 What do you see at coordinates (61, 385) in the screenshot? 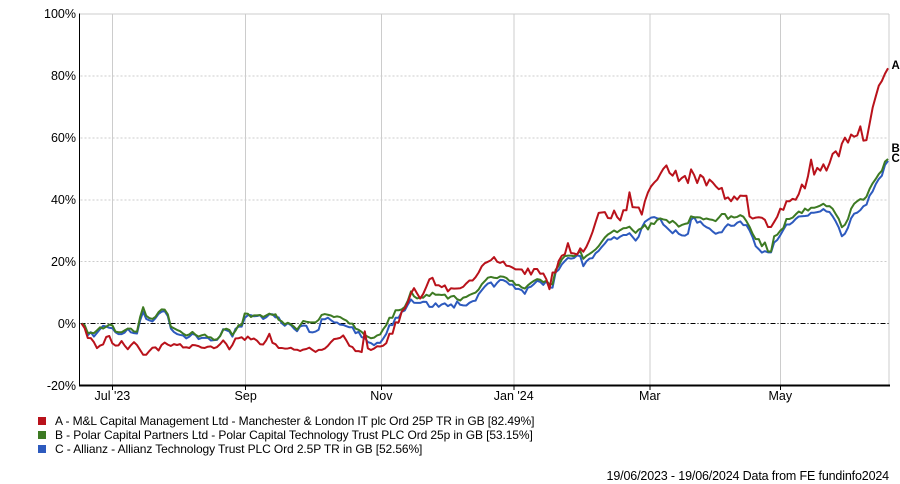
I see `y-tick-label: -20%` at bounding box center [61, 385].